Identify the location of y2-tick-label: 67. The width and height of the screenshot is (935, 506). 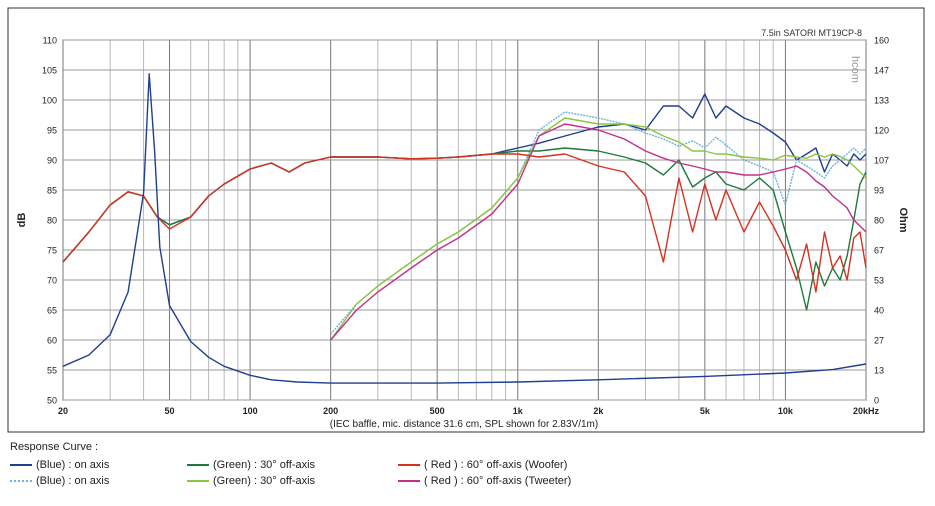
(879, 251).